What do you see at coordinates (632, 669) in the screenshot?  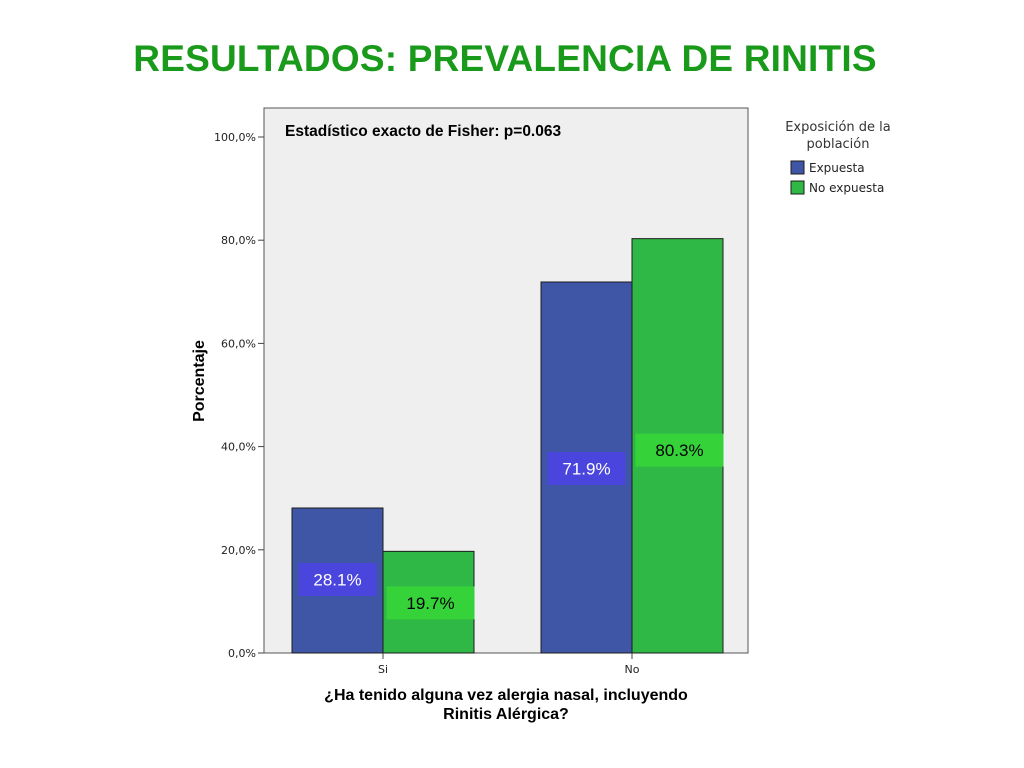 I see `x-tick-label: No` at bounding box center [632, 669].